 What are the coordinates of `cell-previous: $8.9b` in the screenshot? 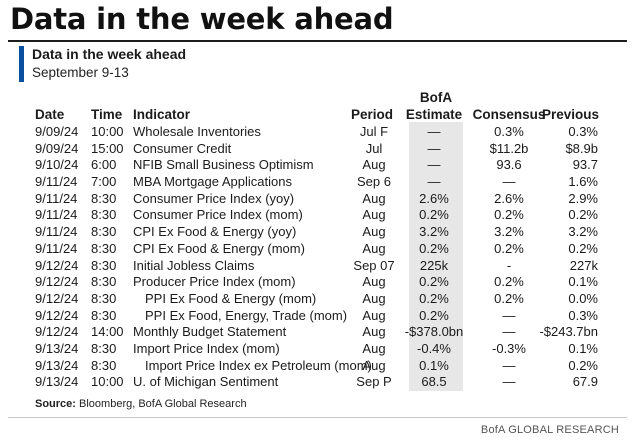 It's located at (581, 148).